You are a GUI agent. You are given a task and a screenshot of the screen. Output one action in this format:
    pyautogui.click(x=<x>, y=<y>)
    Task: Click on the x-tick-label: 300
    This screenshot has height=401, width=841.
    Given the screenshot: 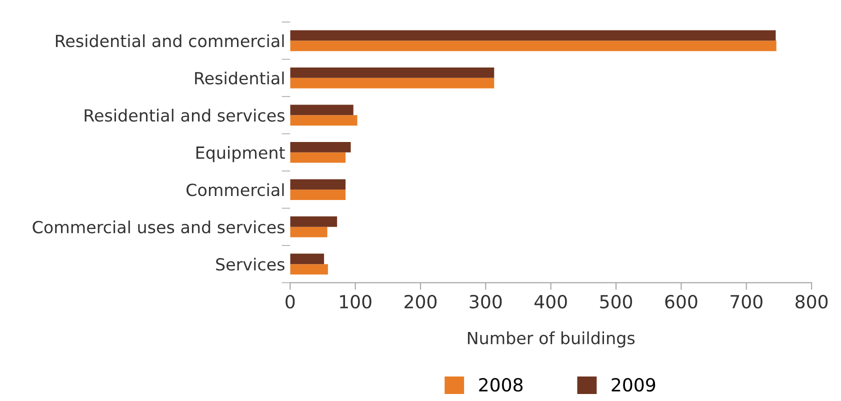 What is the action you would take?
    pyautogui.click(x=486, y=301)
    